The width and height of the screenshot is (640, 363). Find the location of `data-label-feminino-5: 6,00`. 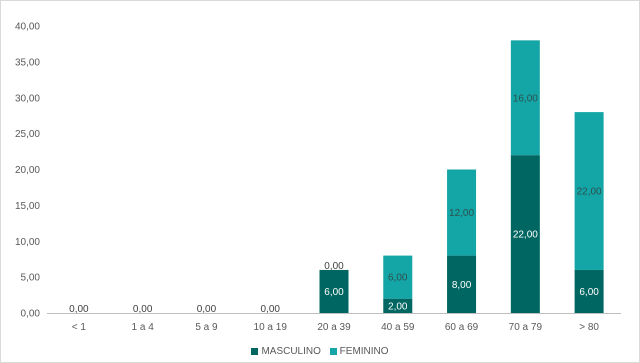

data-label-feminino-5: 6,00 is located at coordinates (398, 278).